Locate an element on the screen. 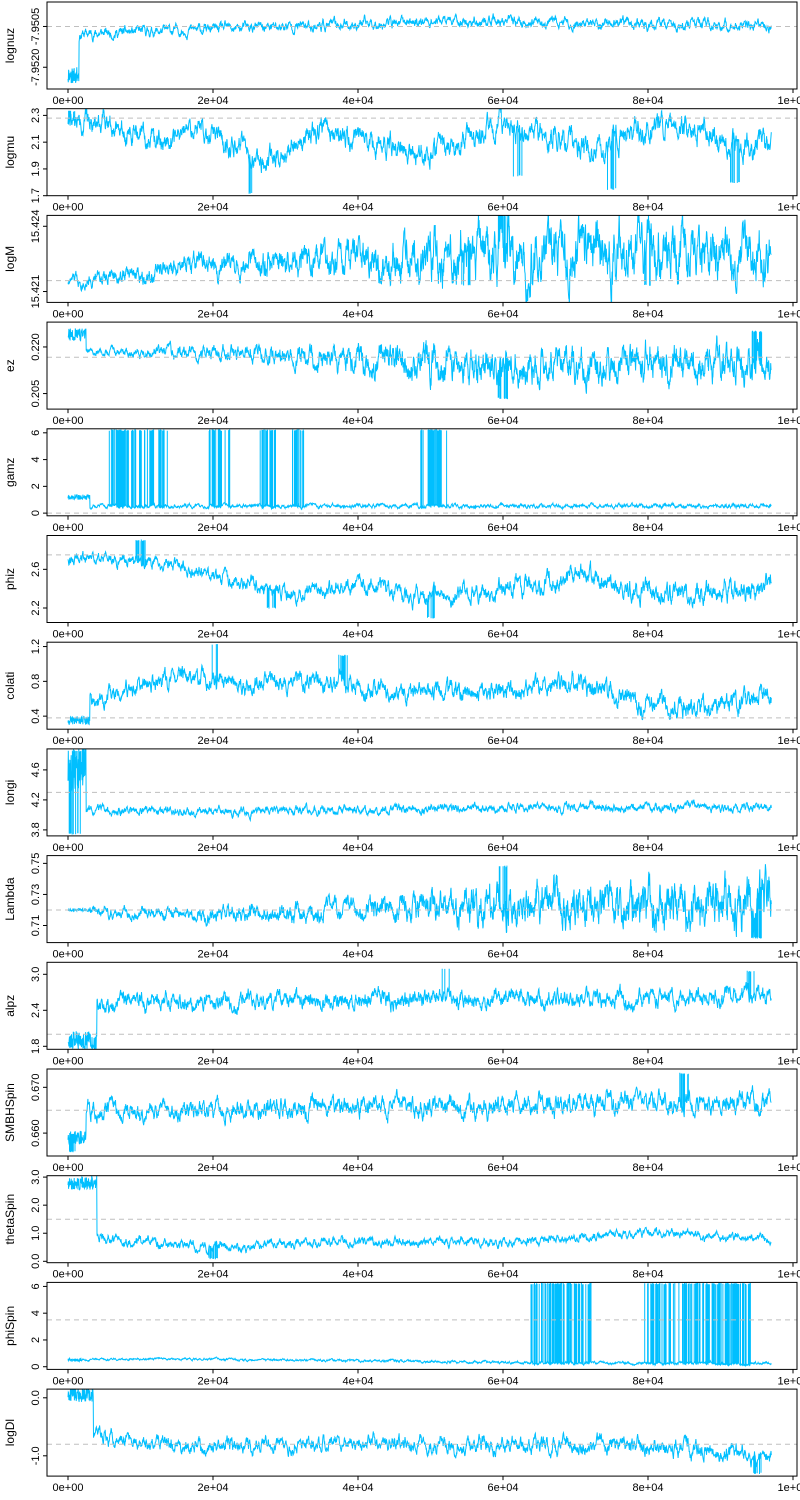  y-tick-label: 0.8 is located at coordinates (36, 681).